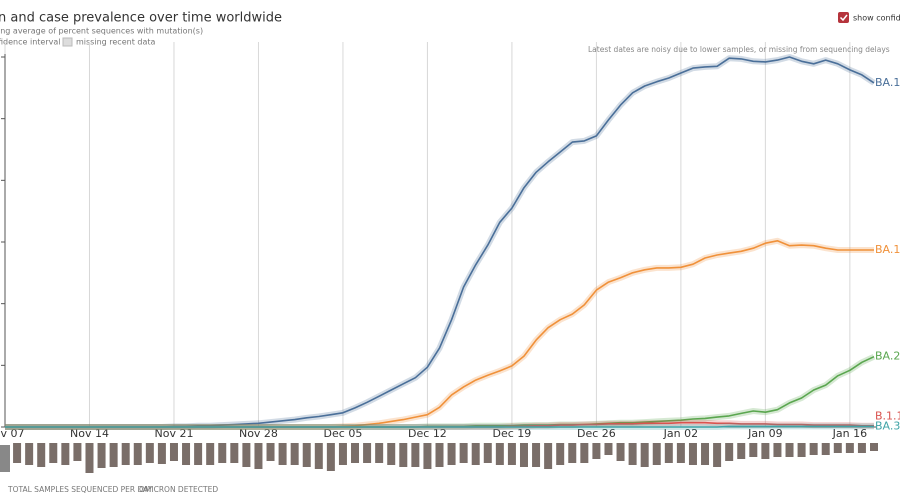  I want to click on x-tick-label: Nov 28, so click(258, 433).